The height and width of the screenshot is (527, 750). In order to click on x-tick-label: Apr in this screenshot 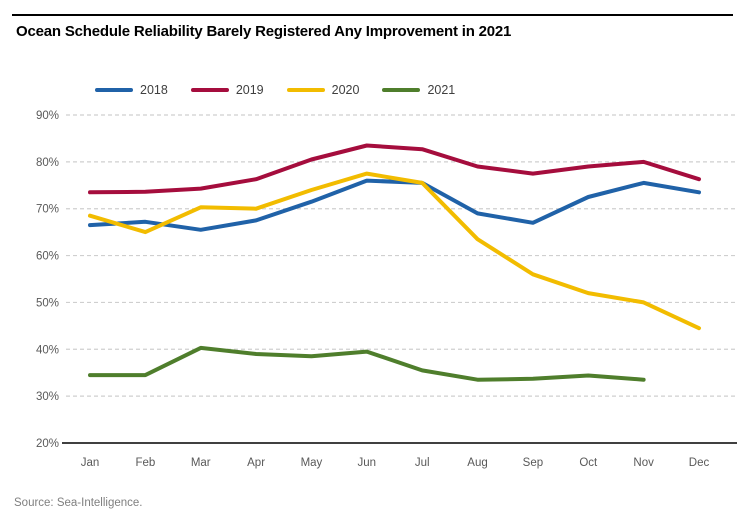, I will do `click(256, 463)`.